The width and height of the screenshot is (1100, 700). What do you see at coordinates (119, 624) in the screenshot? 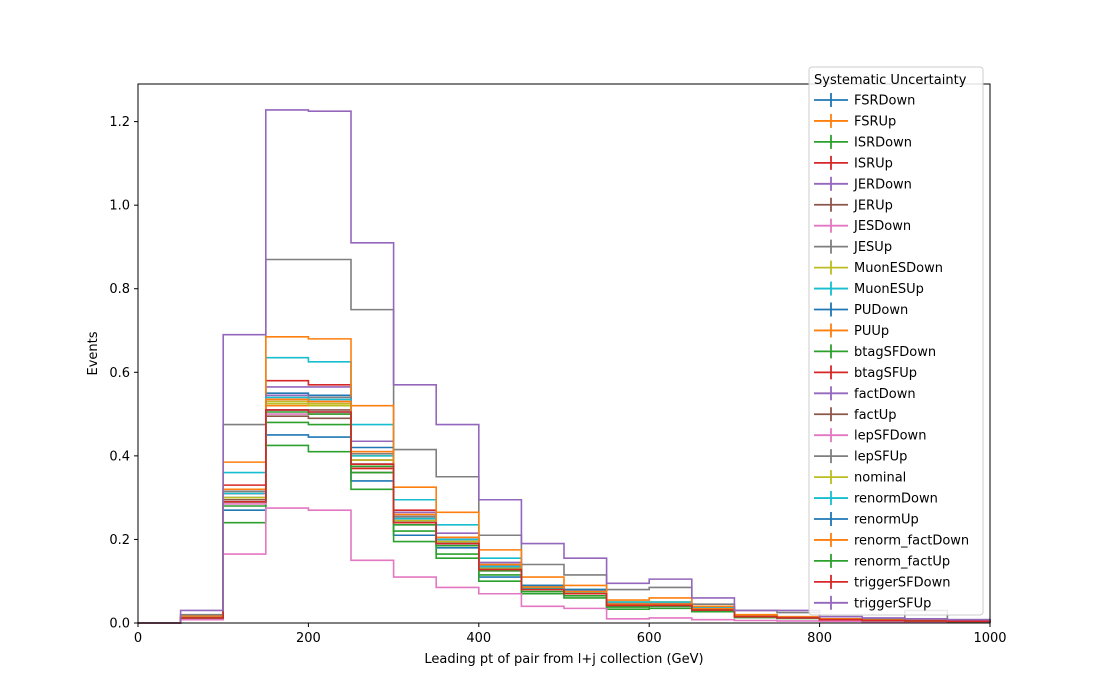
I see `y-tick-label: 0.0` at bounding box center [119, 624].